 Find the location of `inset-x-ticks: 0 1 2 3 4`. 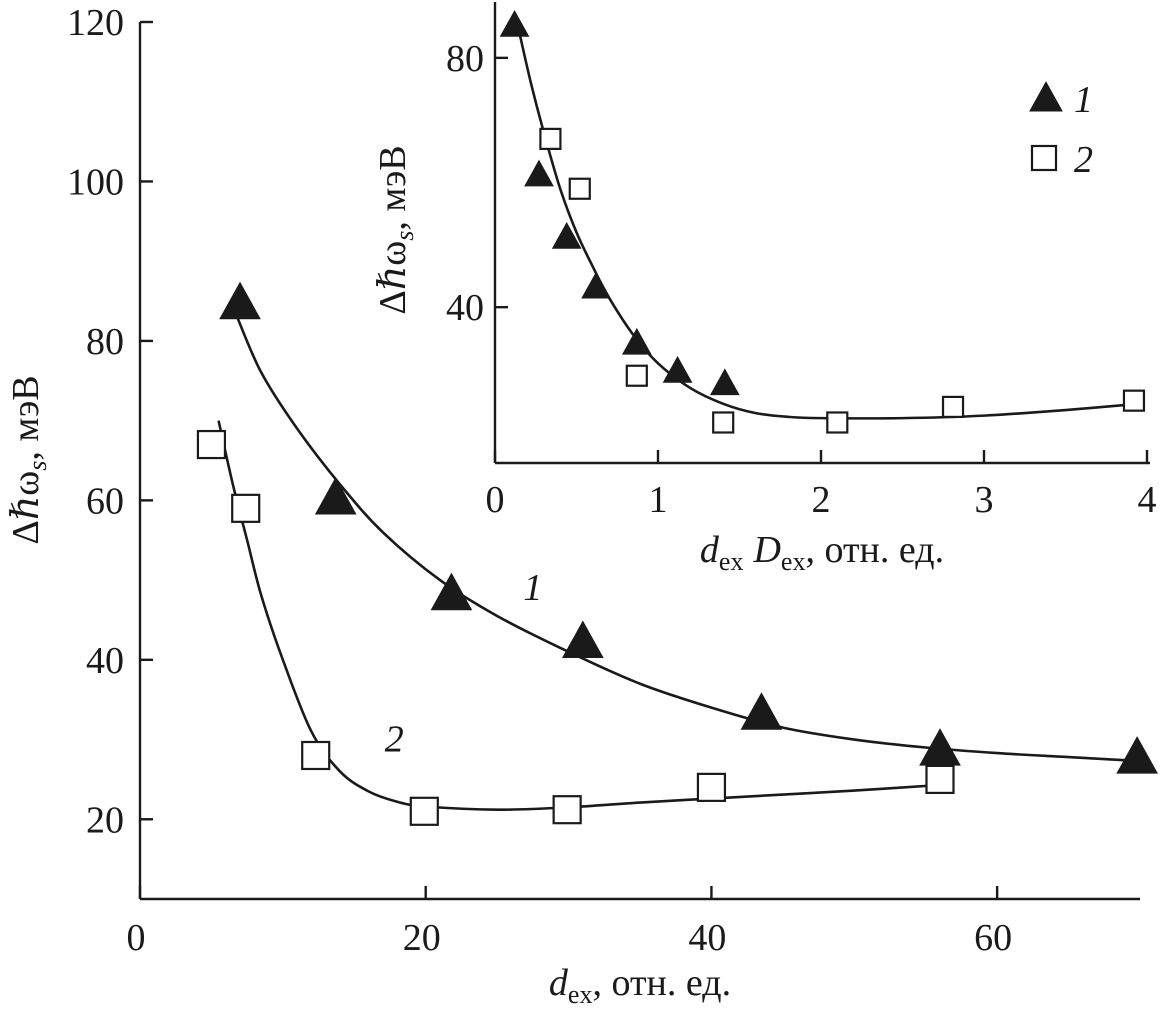

inset-x-ticks: 0 1 2 3 4 is located at coordinates (821, 485).